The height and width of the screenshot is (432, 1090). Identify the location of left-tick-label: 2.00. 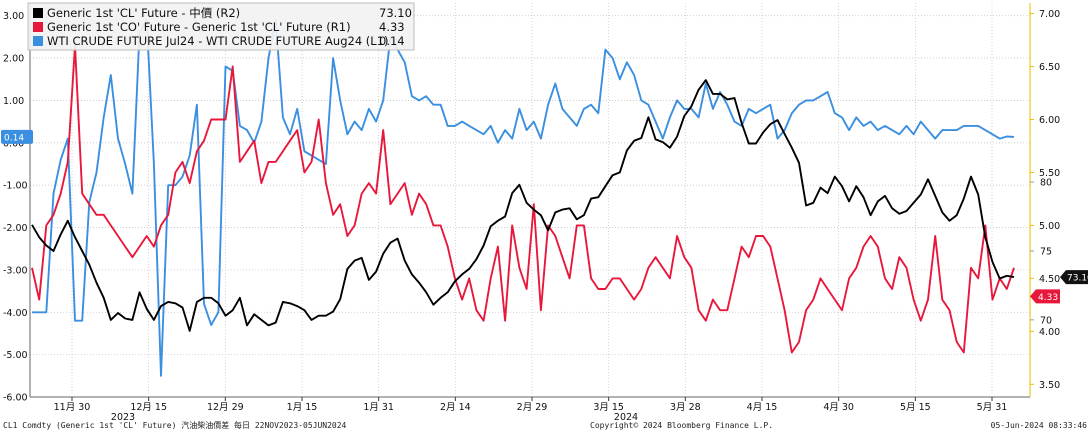
(13, 59).